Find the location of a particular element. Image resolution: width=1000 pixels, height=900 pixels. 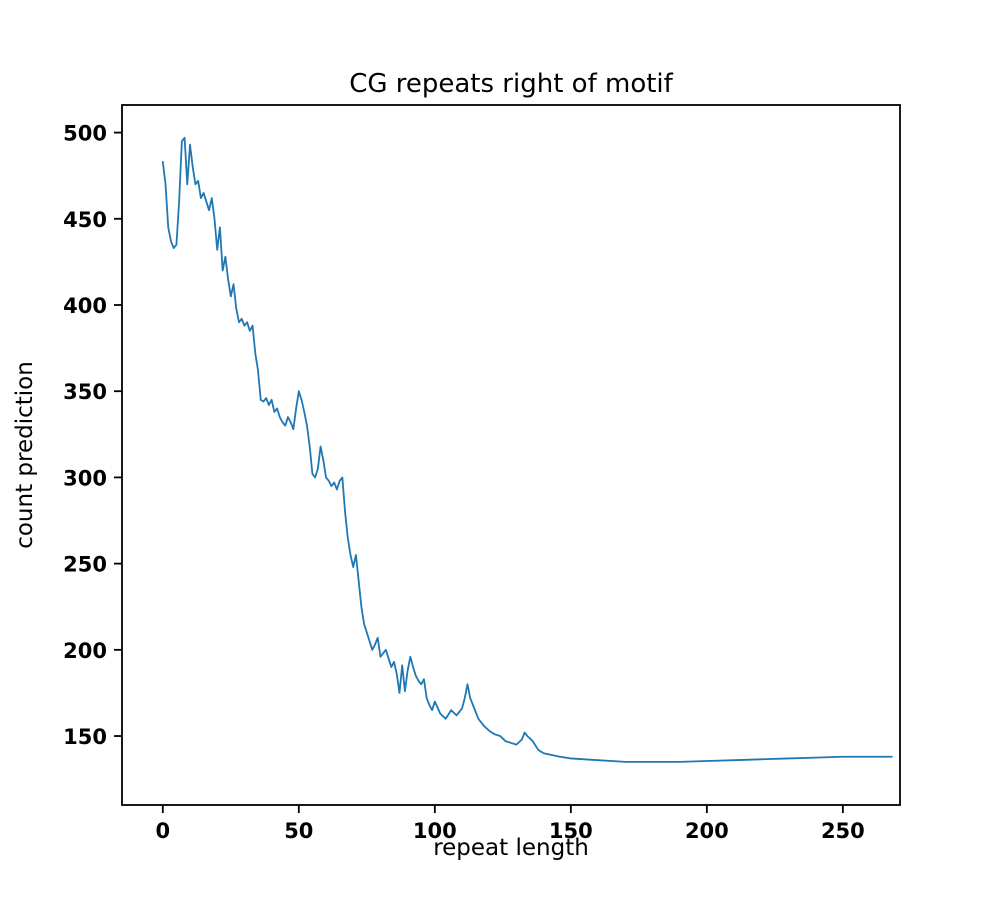

y-tick-label: 250 is located at coordinates (85, 565).